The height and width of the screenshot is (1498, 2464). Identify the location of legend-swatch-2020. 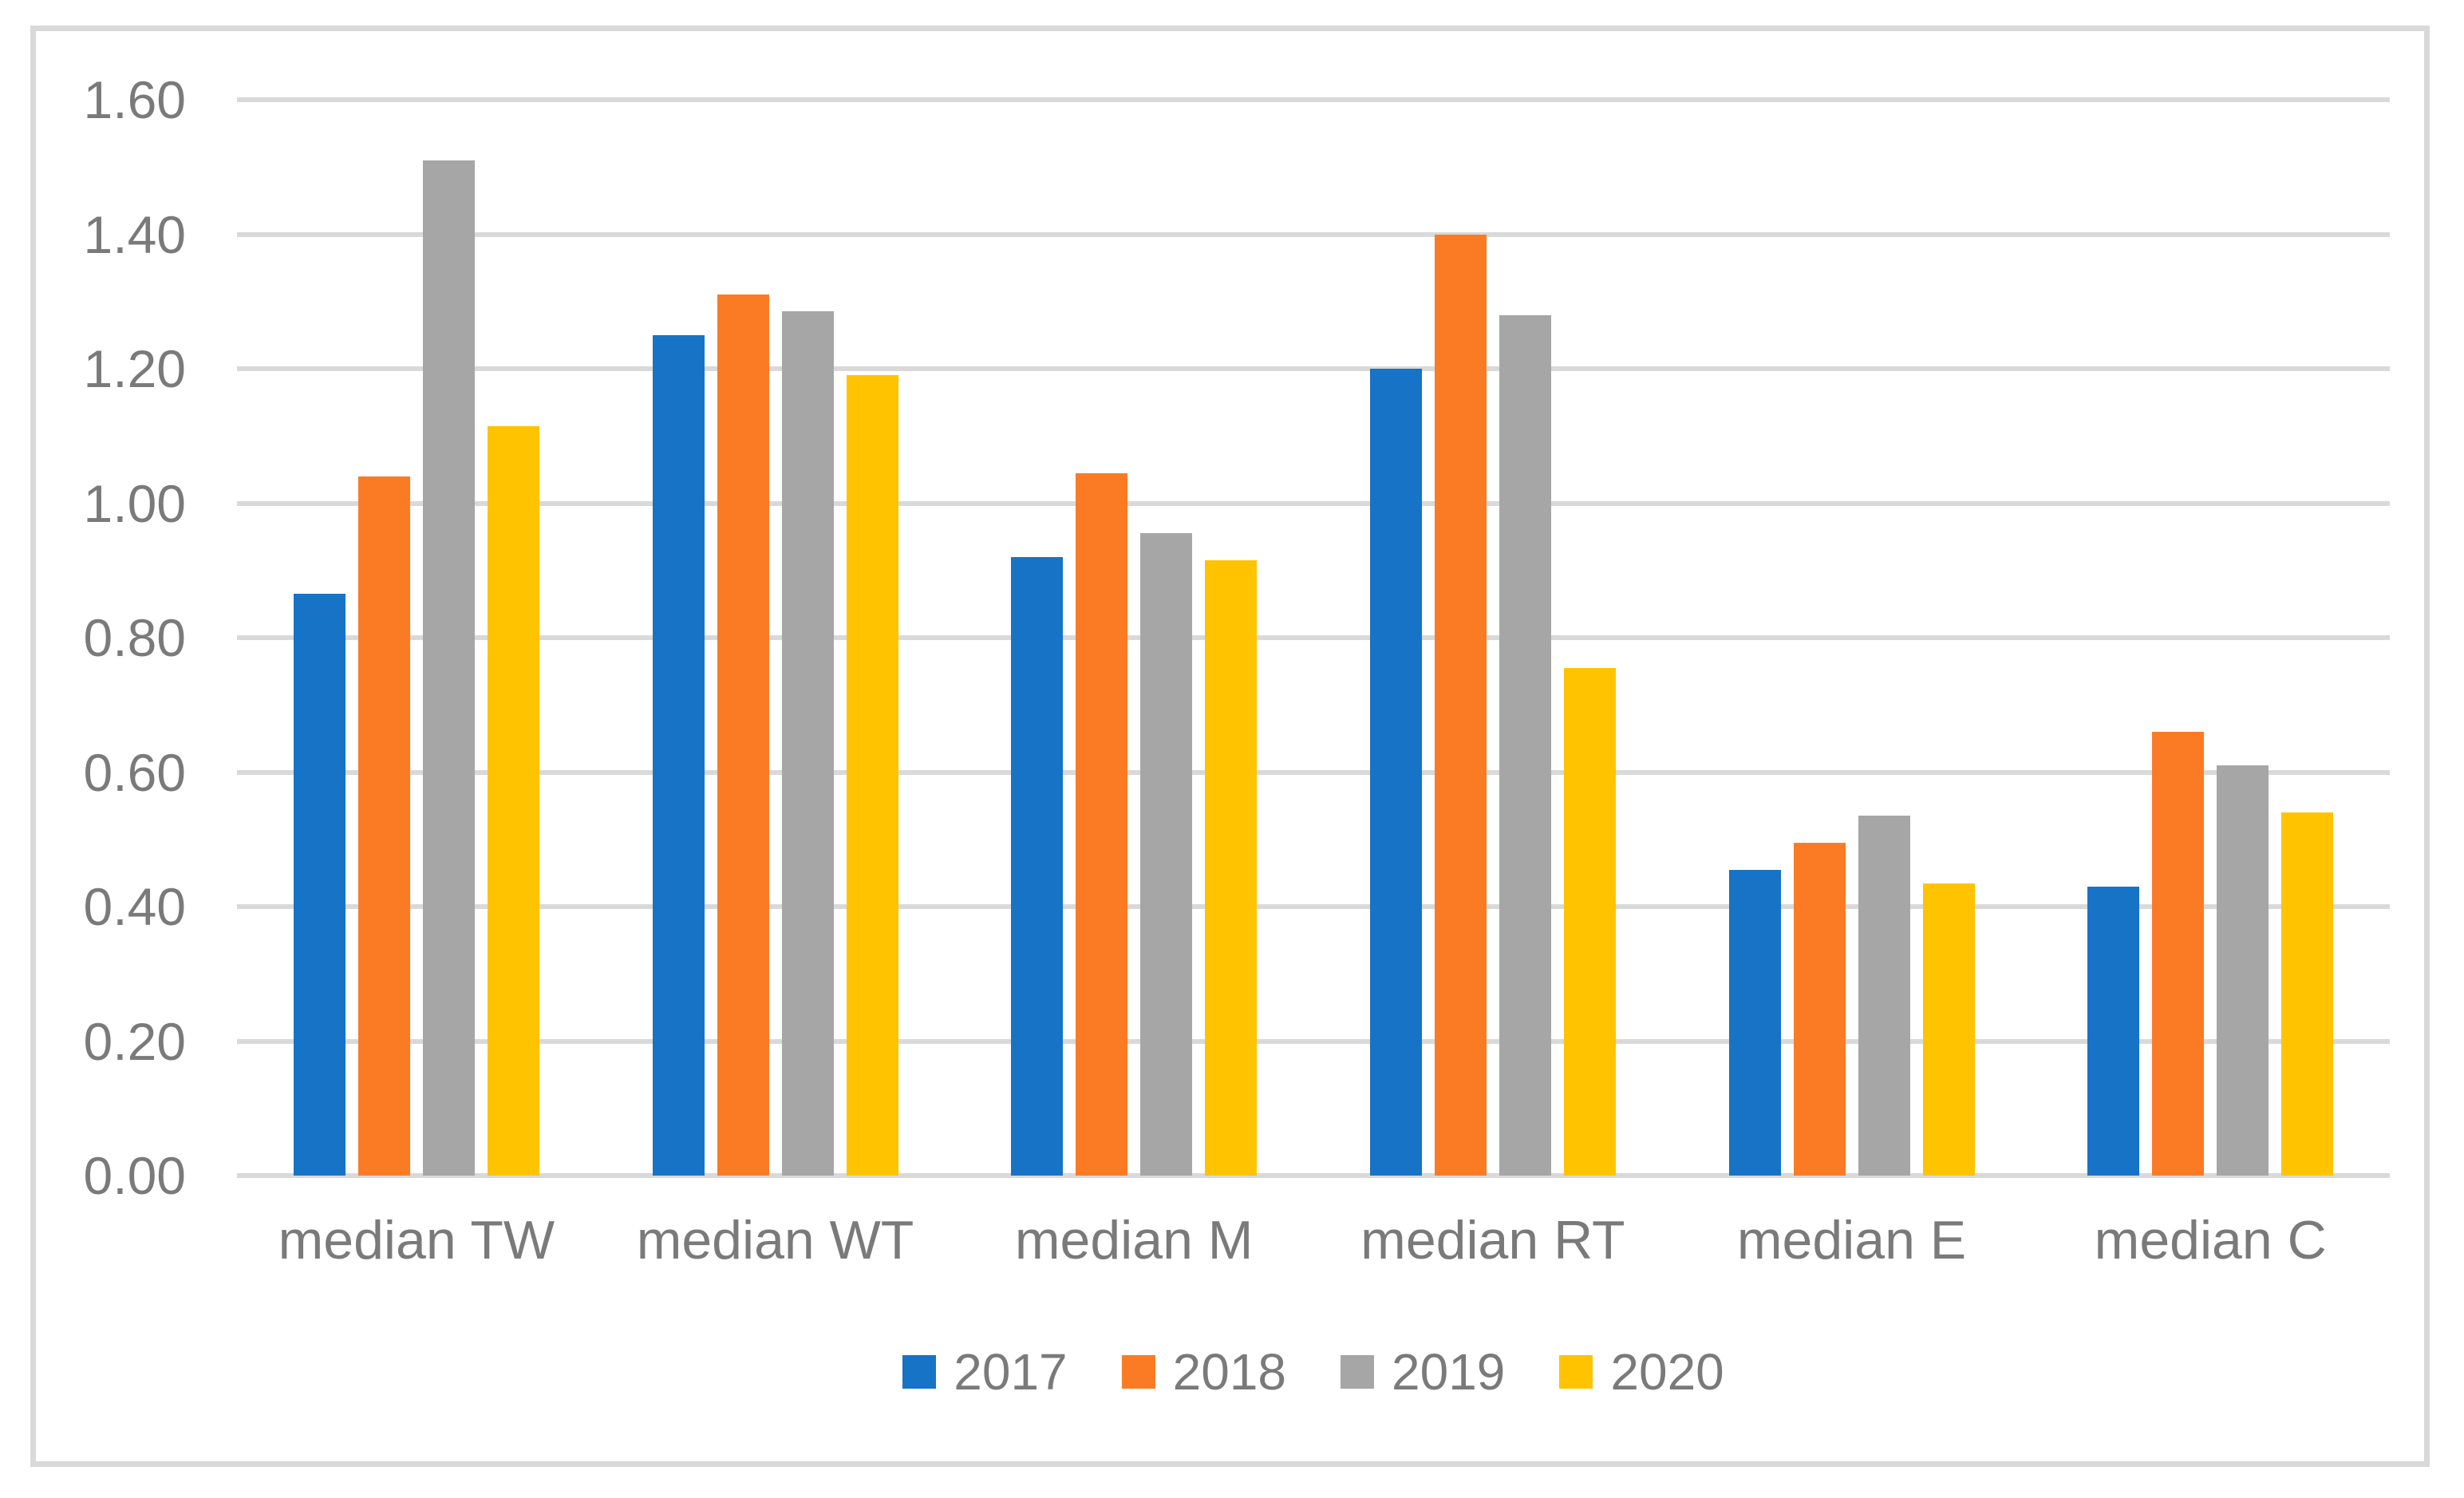
(1576, 1372).